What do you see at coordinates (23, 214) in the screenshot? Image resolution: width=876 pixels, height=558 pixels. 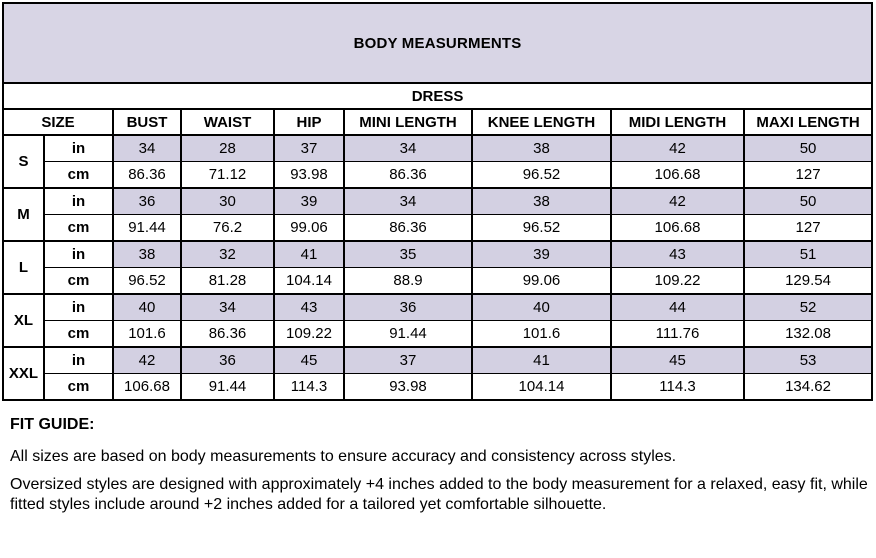 I see `size-label-m: M` at bounding box center [23, 214].